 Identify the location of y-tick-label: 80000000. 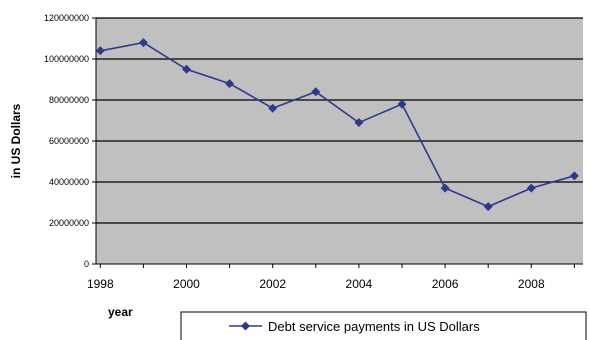
(69, 100).